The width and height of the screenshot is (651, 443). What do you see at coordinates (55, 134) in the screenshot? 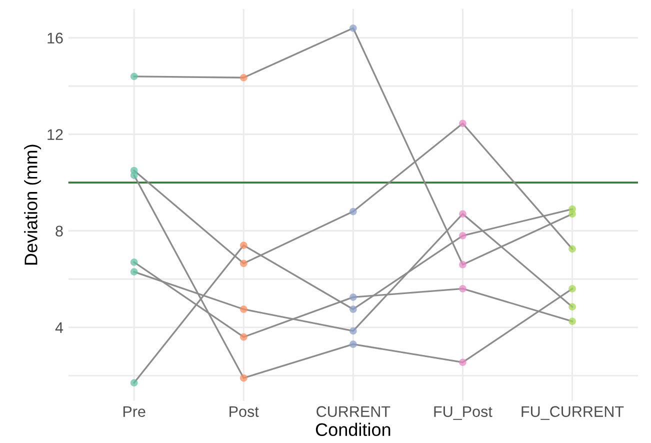
I see `y-tick-label: 12` at bounding box center [55, 134].